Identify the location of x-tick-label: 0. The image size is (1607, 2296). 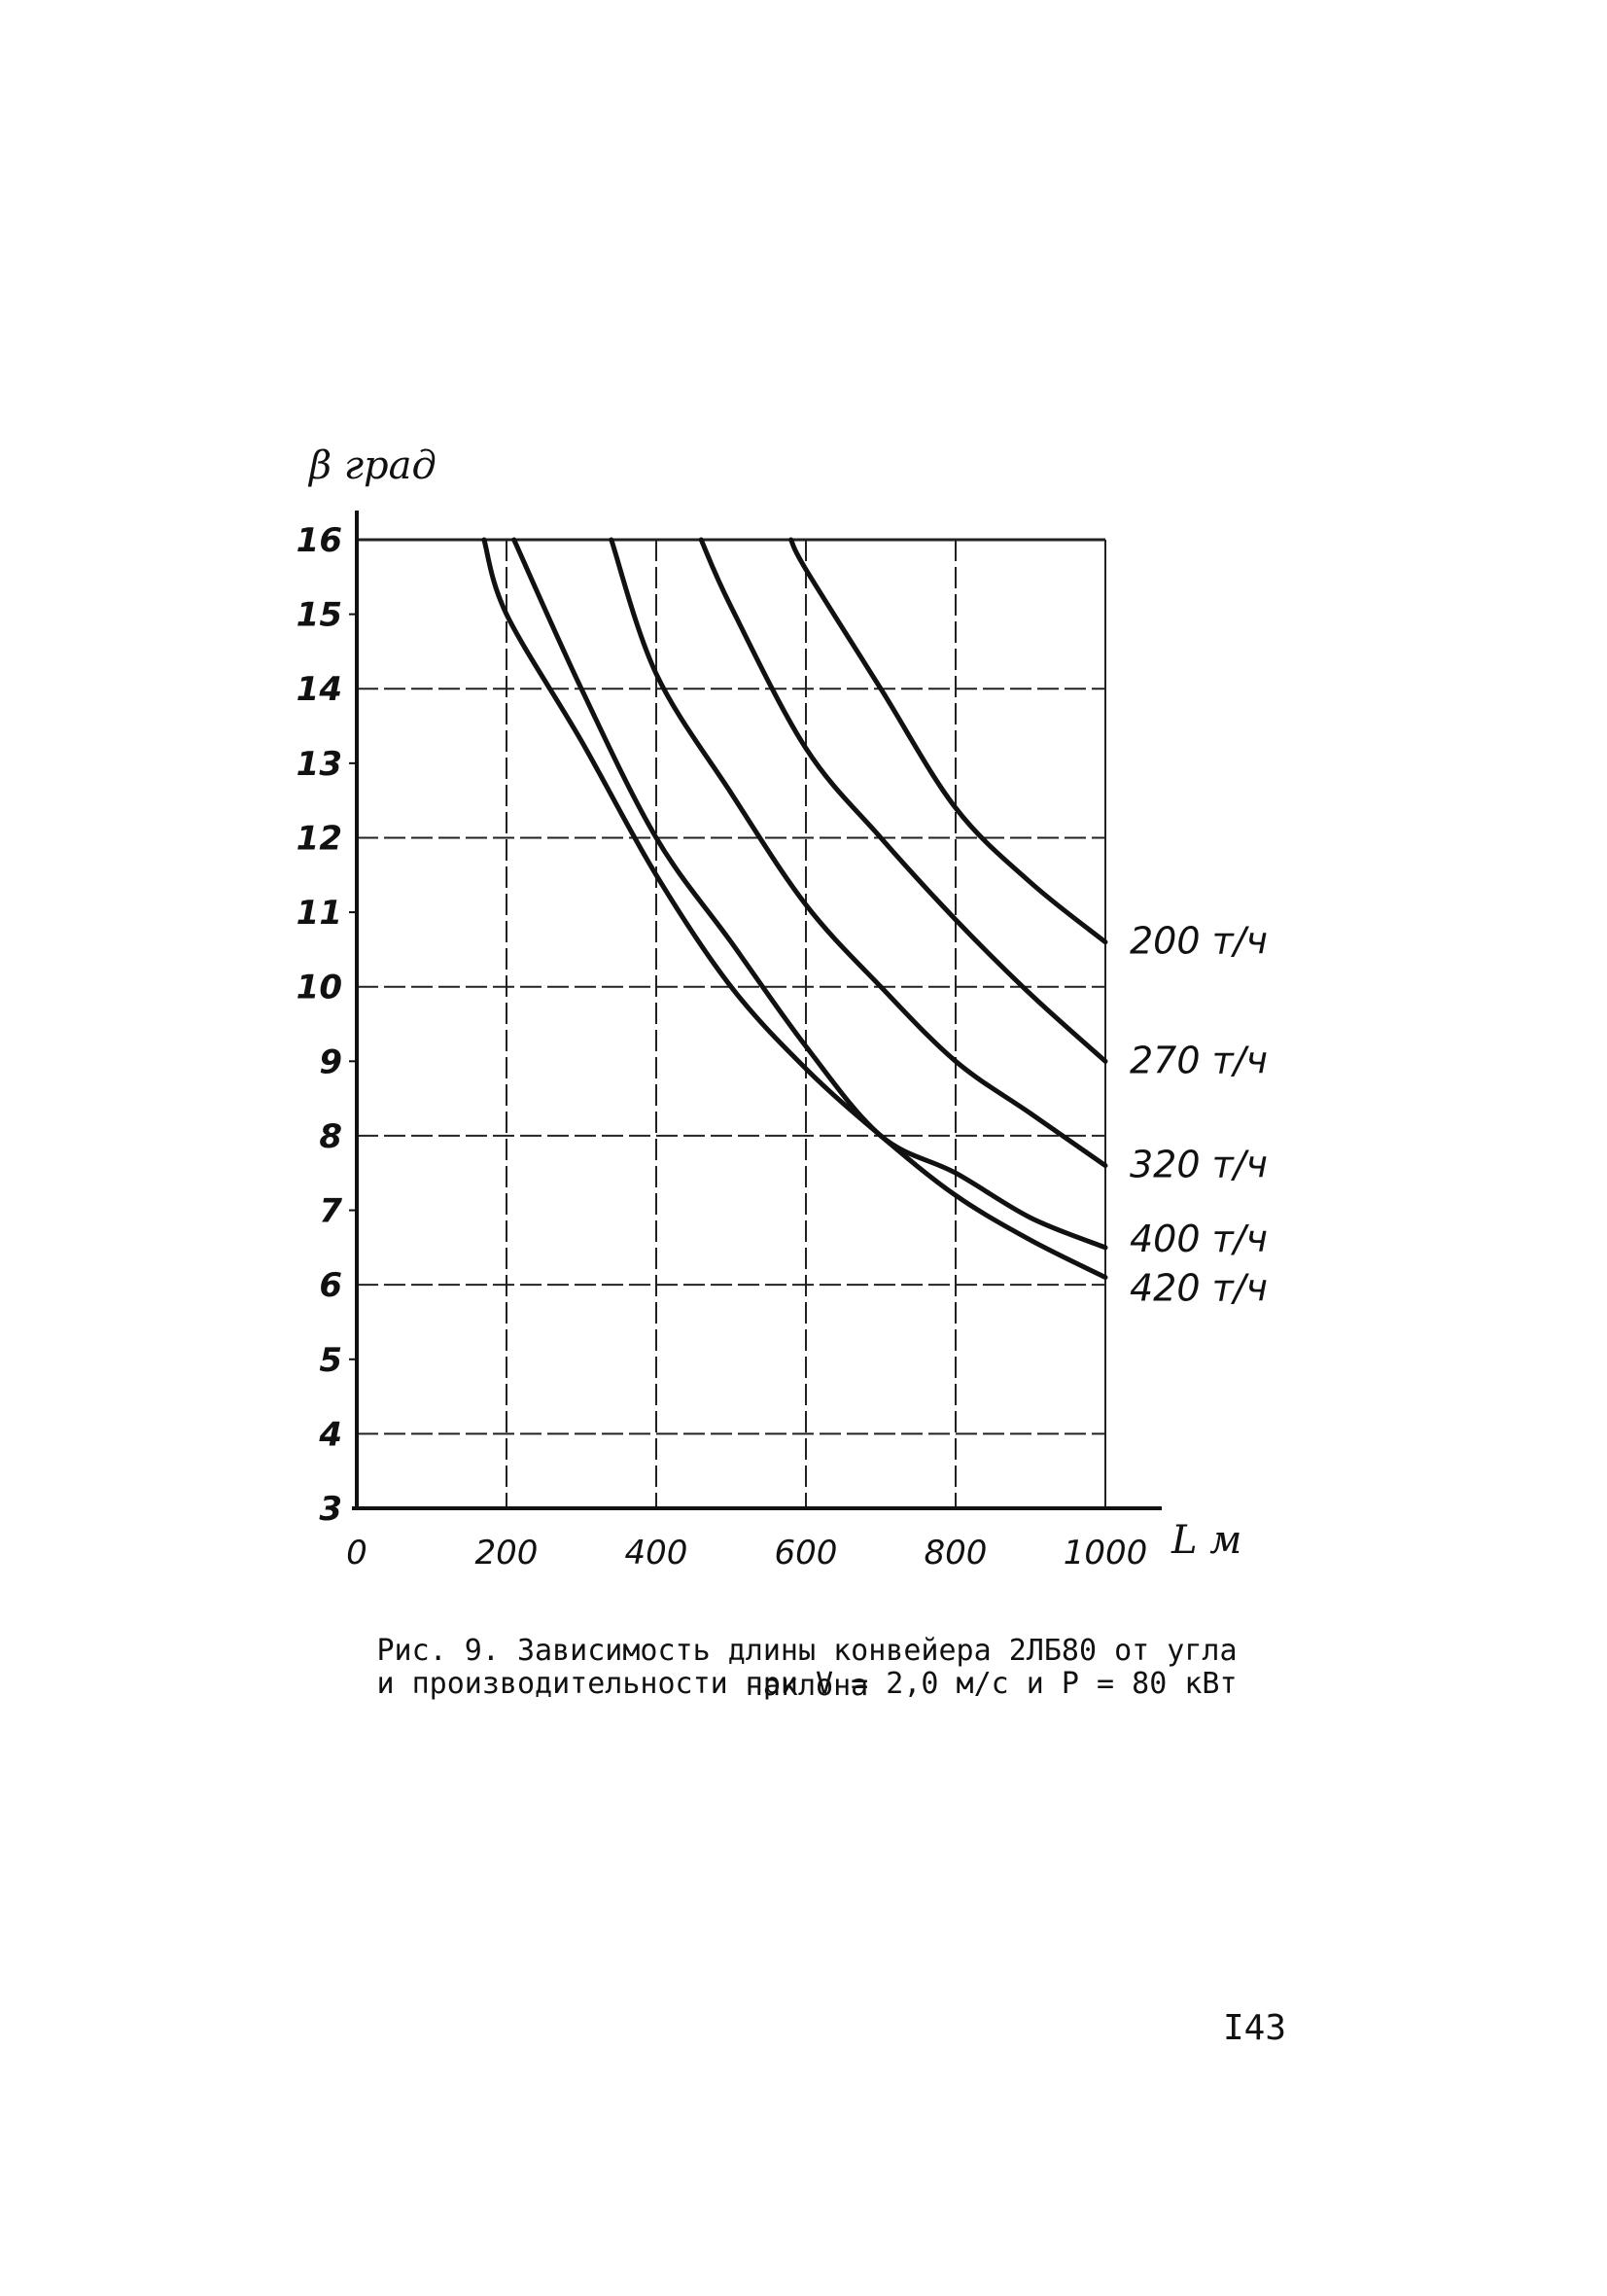
(357, 1553).